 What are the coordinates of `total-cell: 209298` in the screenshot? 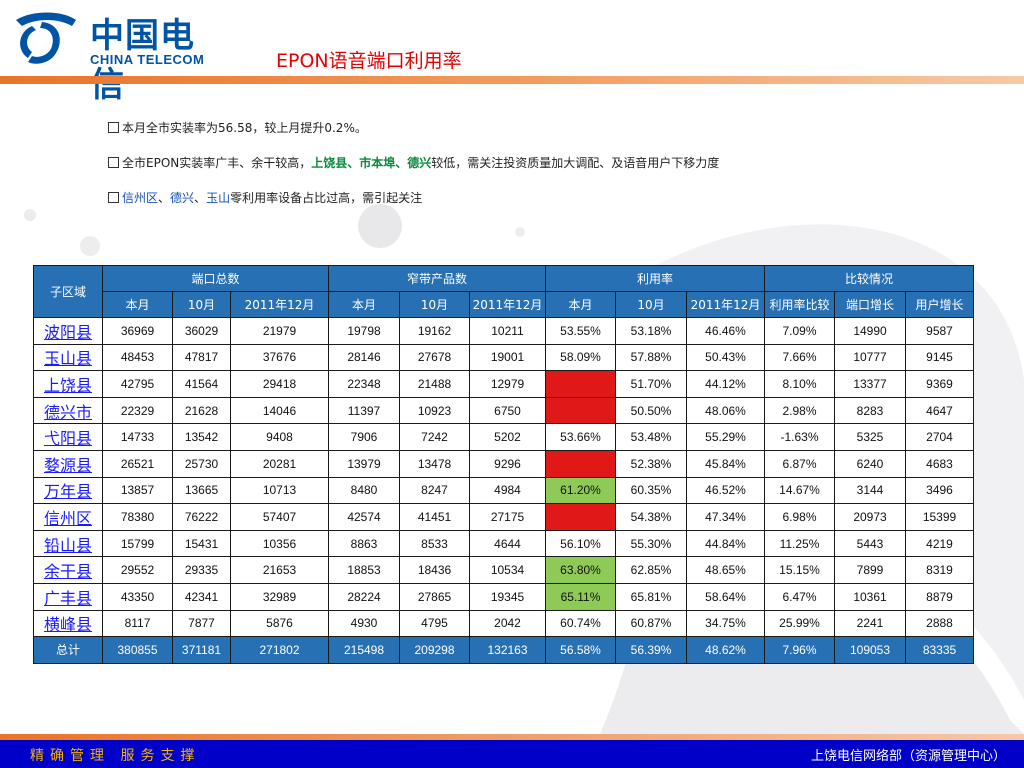 It's located at (434, 650).